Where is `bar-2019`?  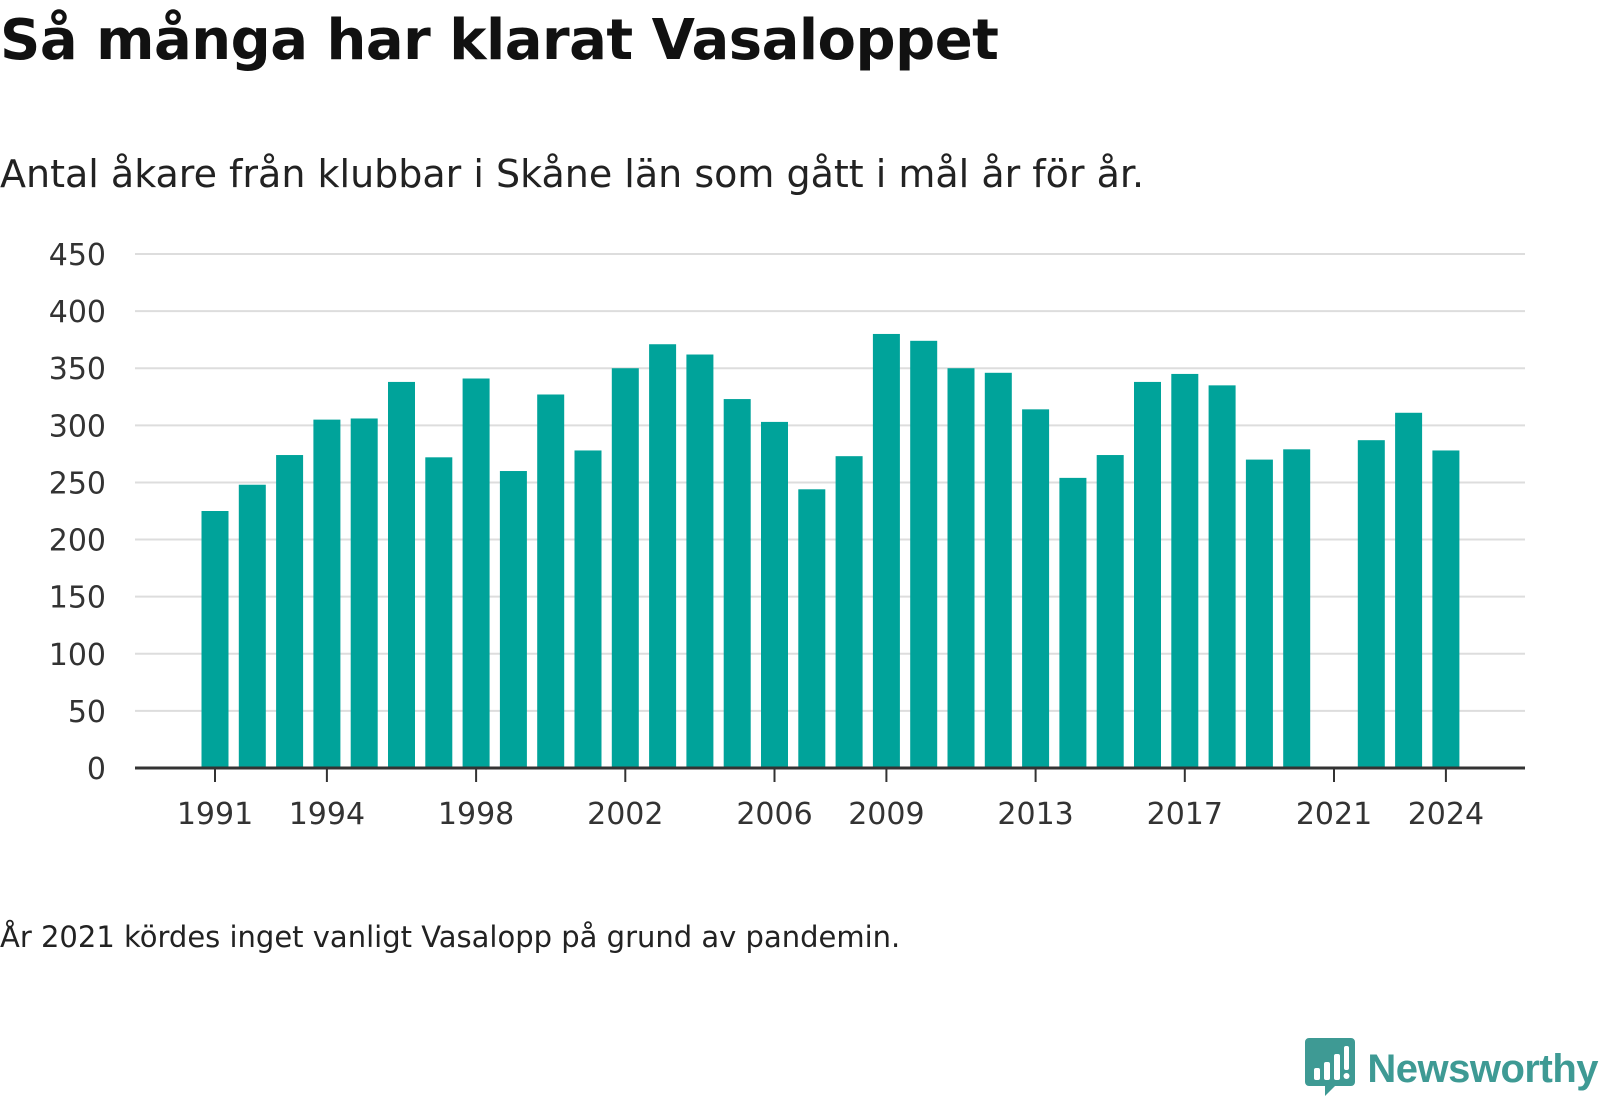
bar-2019 is located at coordinates (1259, 613).